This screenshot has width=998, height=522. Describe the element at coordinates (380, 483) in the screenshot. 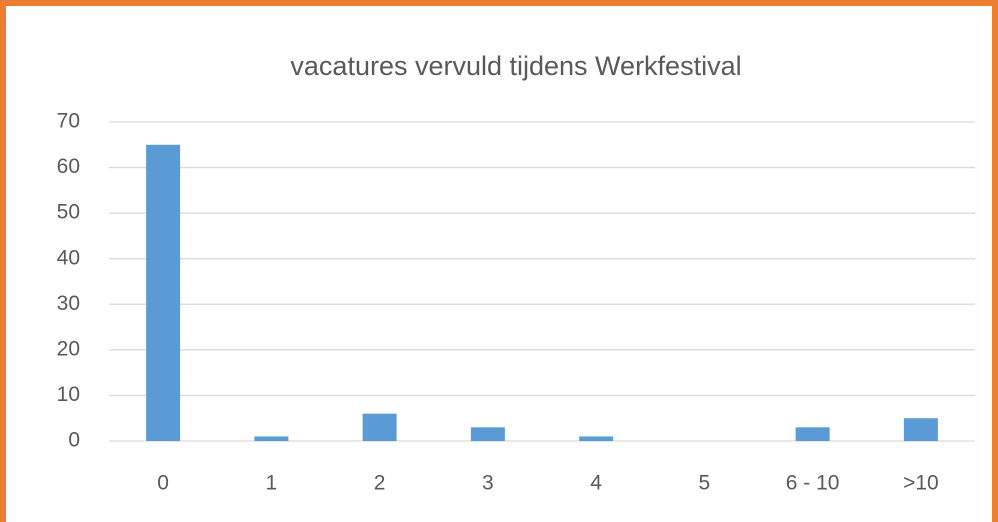

I see `x-tick-label: 2` at that location.